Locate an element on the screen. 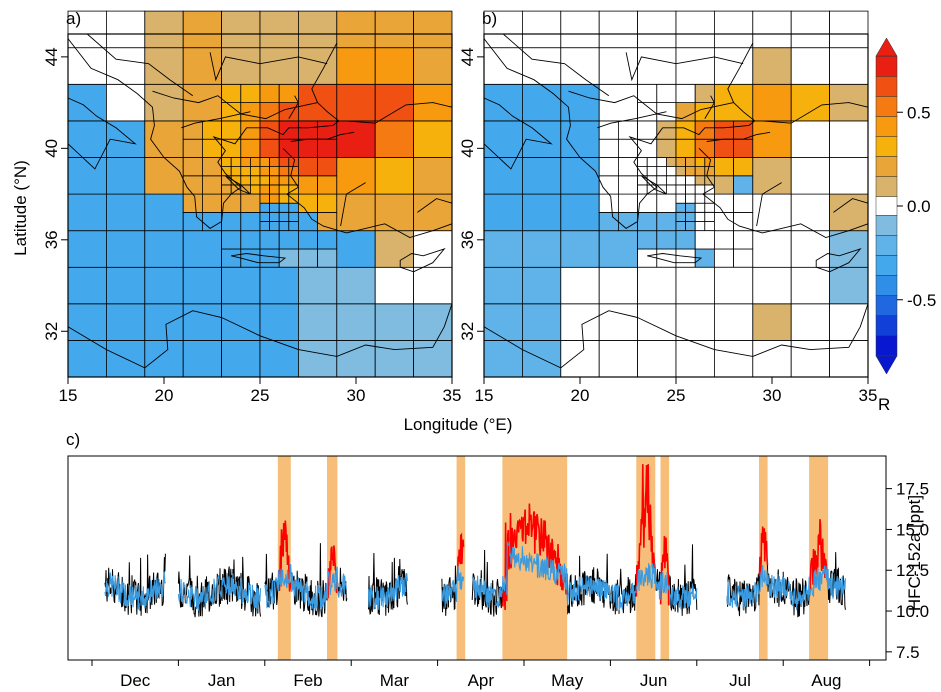  colorbar-max-arrow is located at coordinates (886, 47).